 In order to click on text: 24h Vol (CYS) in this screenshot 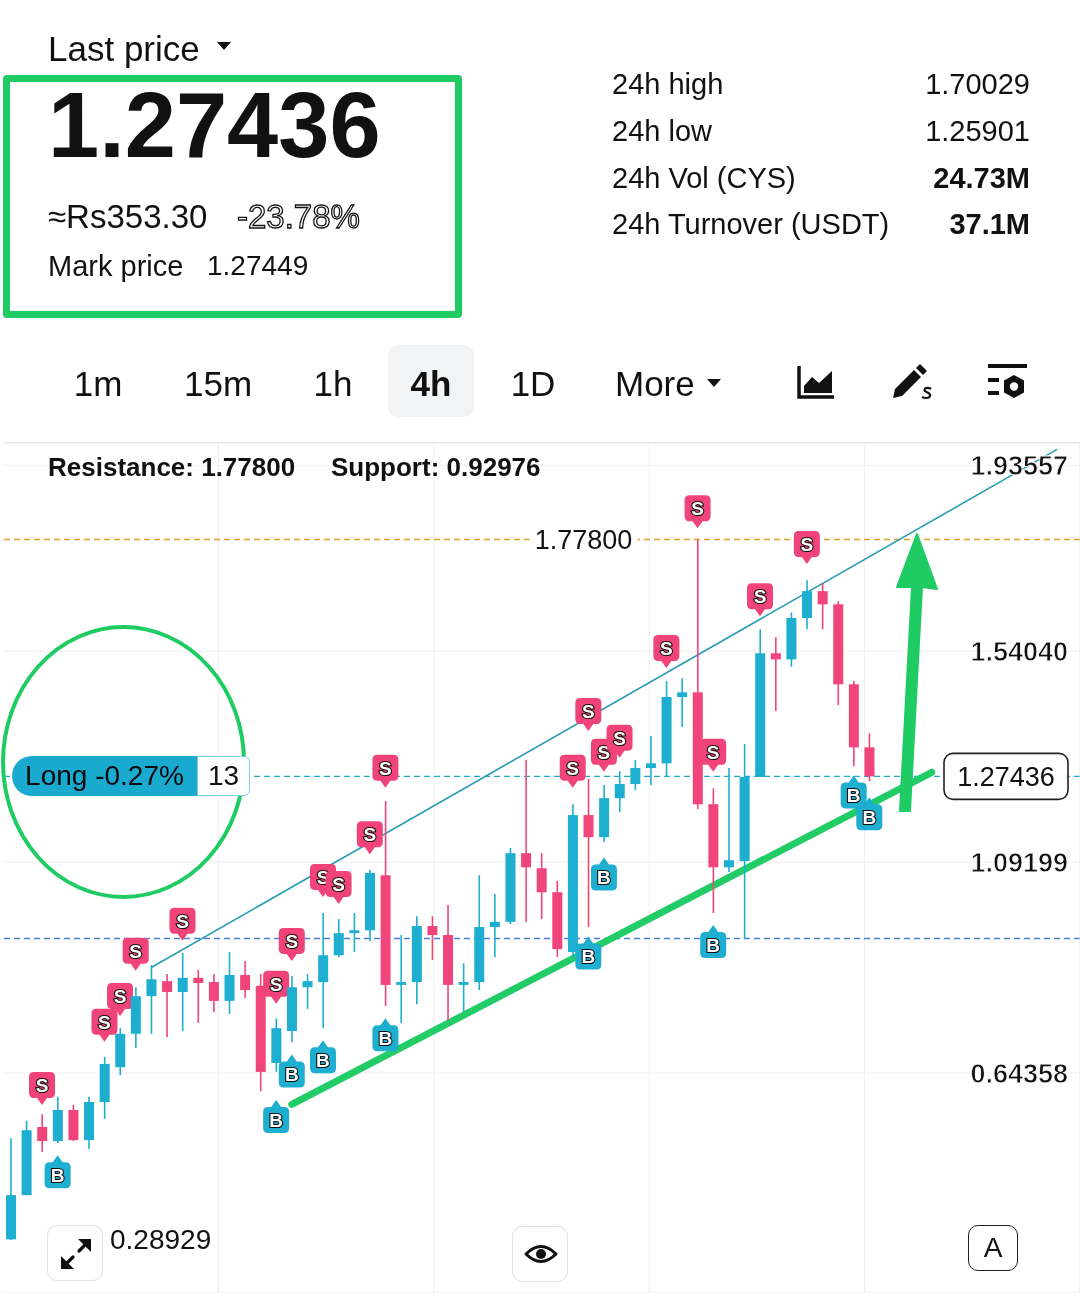, I will do `click(704, 177)`.